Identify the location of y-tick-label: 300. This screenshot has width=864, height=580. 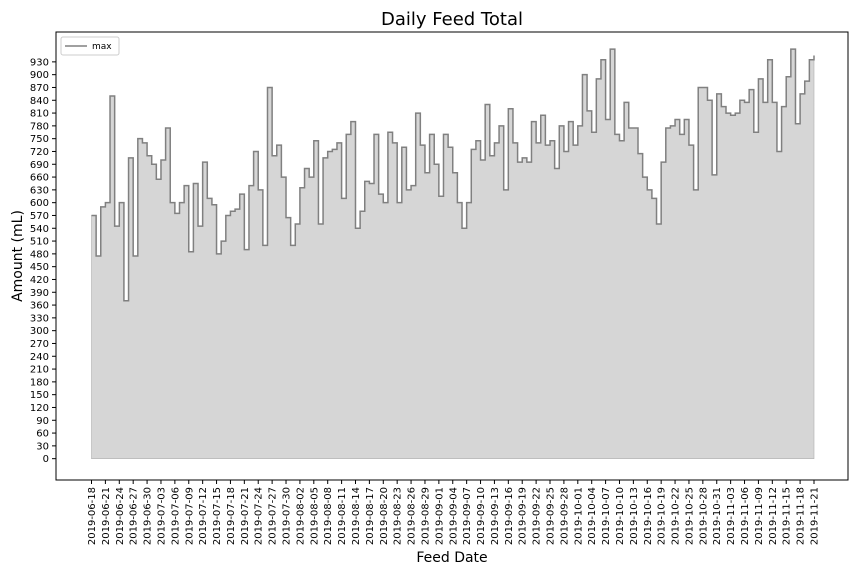
(39, 331).